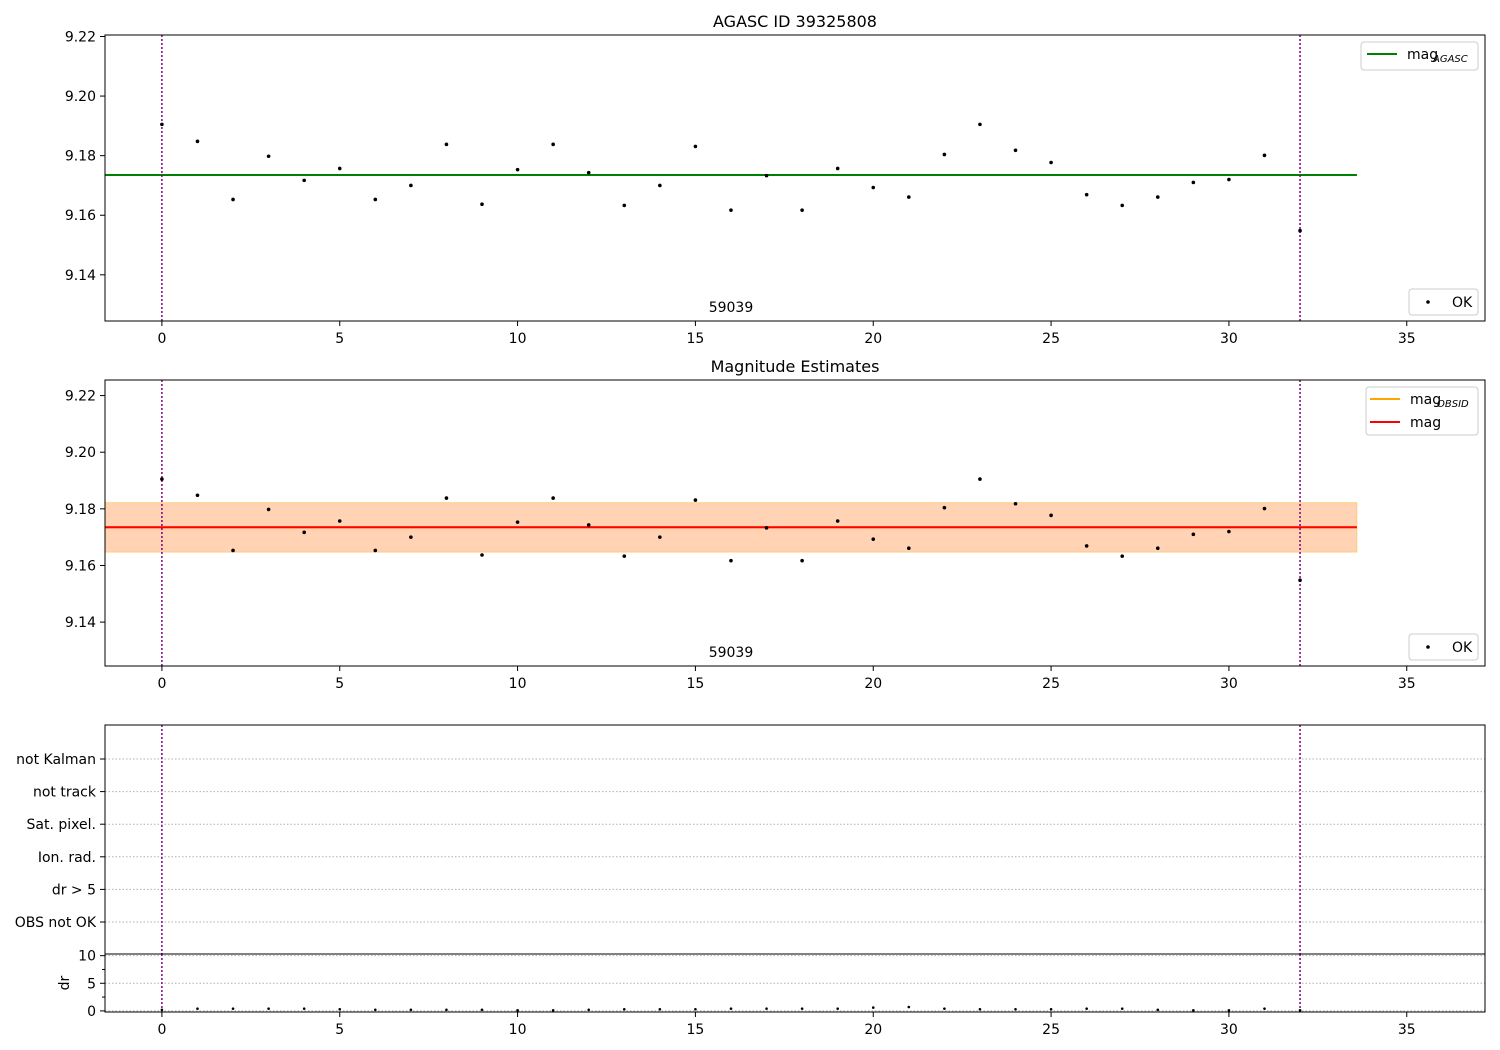 The width and height of the screenshot is (1500, 1050). Describe the element at coordinates (1425, 423) in the screenshot. I see `legend-mag-label: mag` at that location.